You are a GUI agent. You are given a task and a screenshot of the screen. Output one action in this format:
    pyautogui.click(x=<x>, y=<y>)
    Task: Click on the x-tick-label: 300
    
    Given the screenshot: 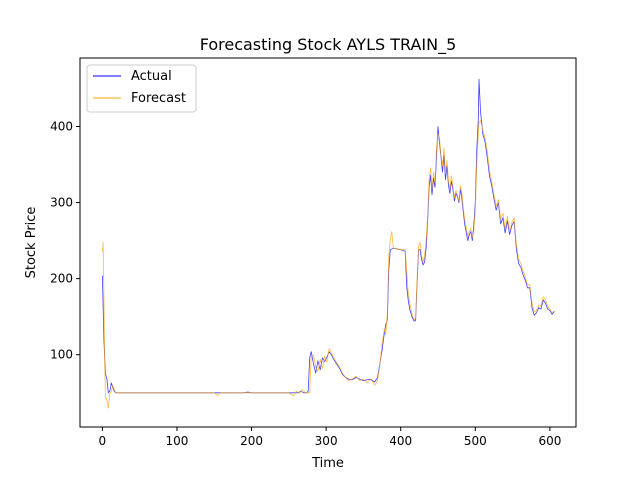 What is the action you would take?
    pyautogui.click(x=326, y=441)
    